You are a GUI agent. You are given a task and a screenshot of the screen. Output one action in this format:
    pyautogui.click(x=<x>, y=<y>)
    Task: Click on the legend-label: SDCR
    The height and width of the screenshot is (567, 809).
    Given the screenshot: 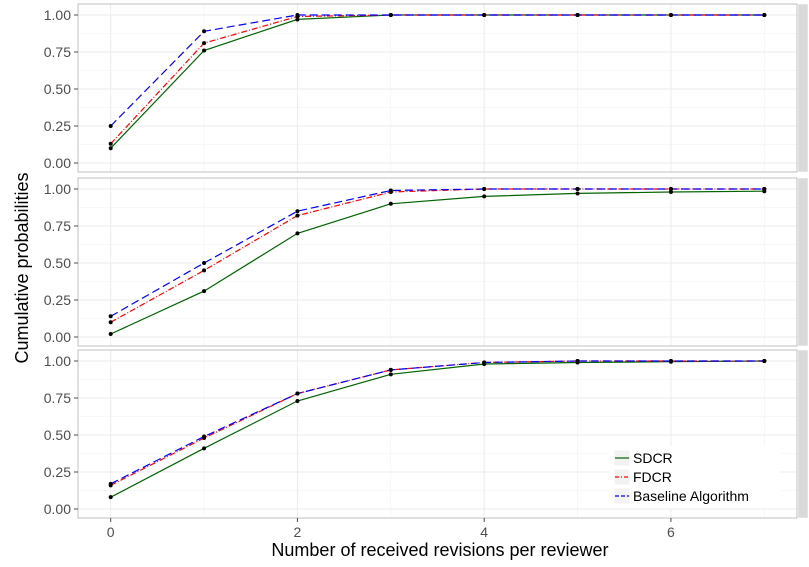 What is the action you would take?
    pyautogui.click(x=653, y=458)
    